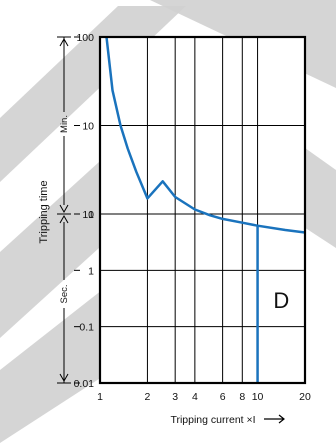 The height and width of the screenshot is (443, 336). Describe the element at coordinates (86, 328) in the screenshot. I see `y-tick-label-5: 0.1` at that location.